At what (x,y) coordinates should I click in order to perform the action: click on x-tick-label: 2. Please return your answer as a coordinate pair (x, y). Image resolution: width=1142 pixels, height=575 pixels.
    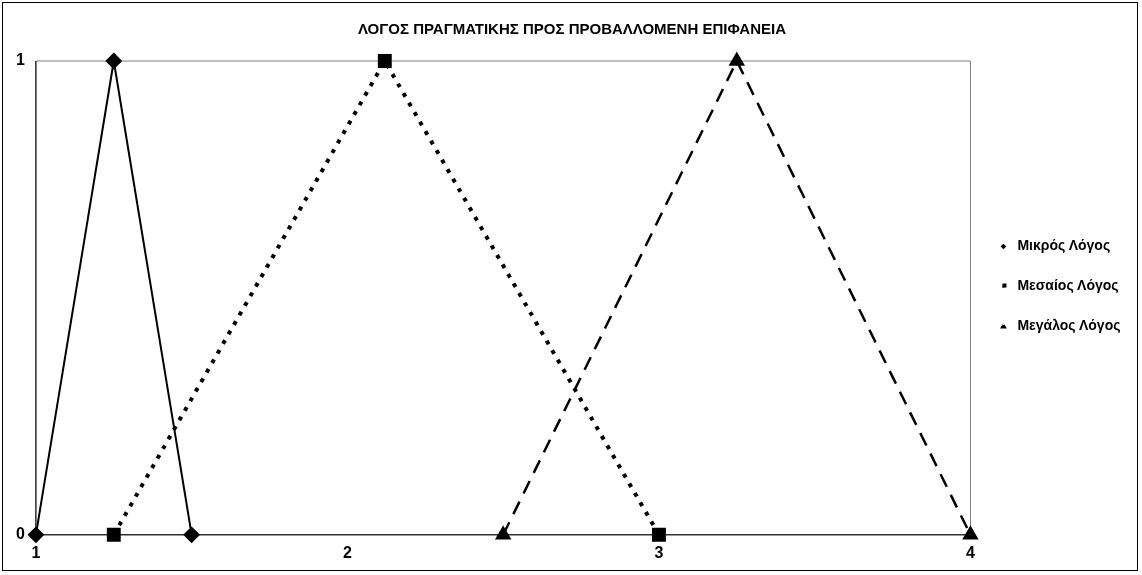
    Looking at the image, I should click on (347, 552).